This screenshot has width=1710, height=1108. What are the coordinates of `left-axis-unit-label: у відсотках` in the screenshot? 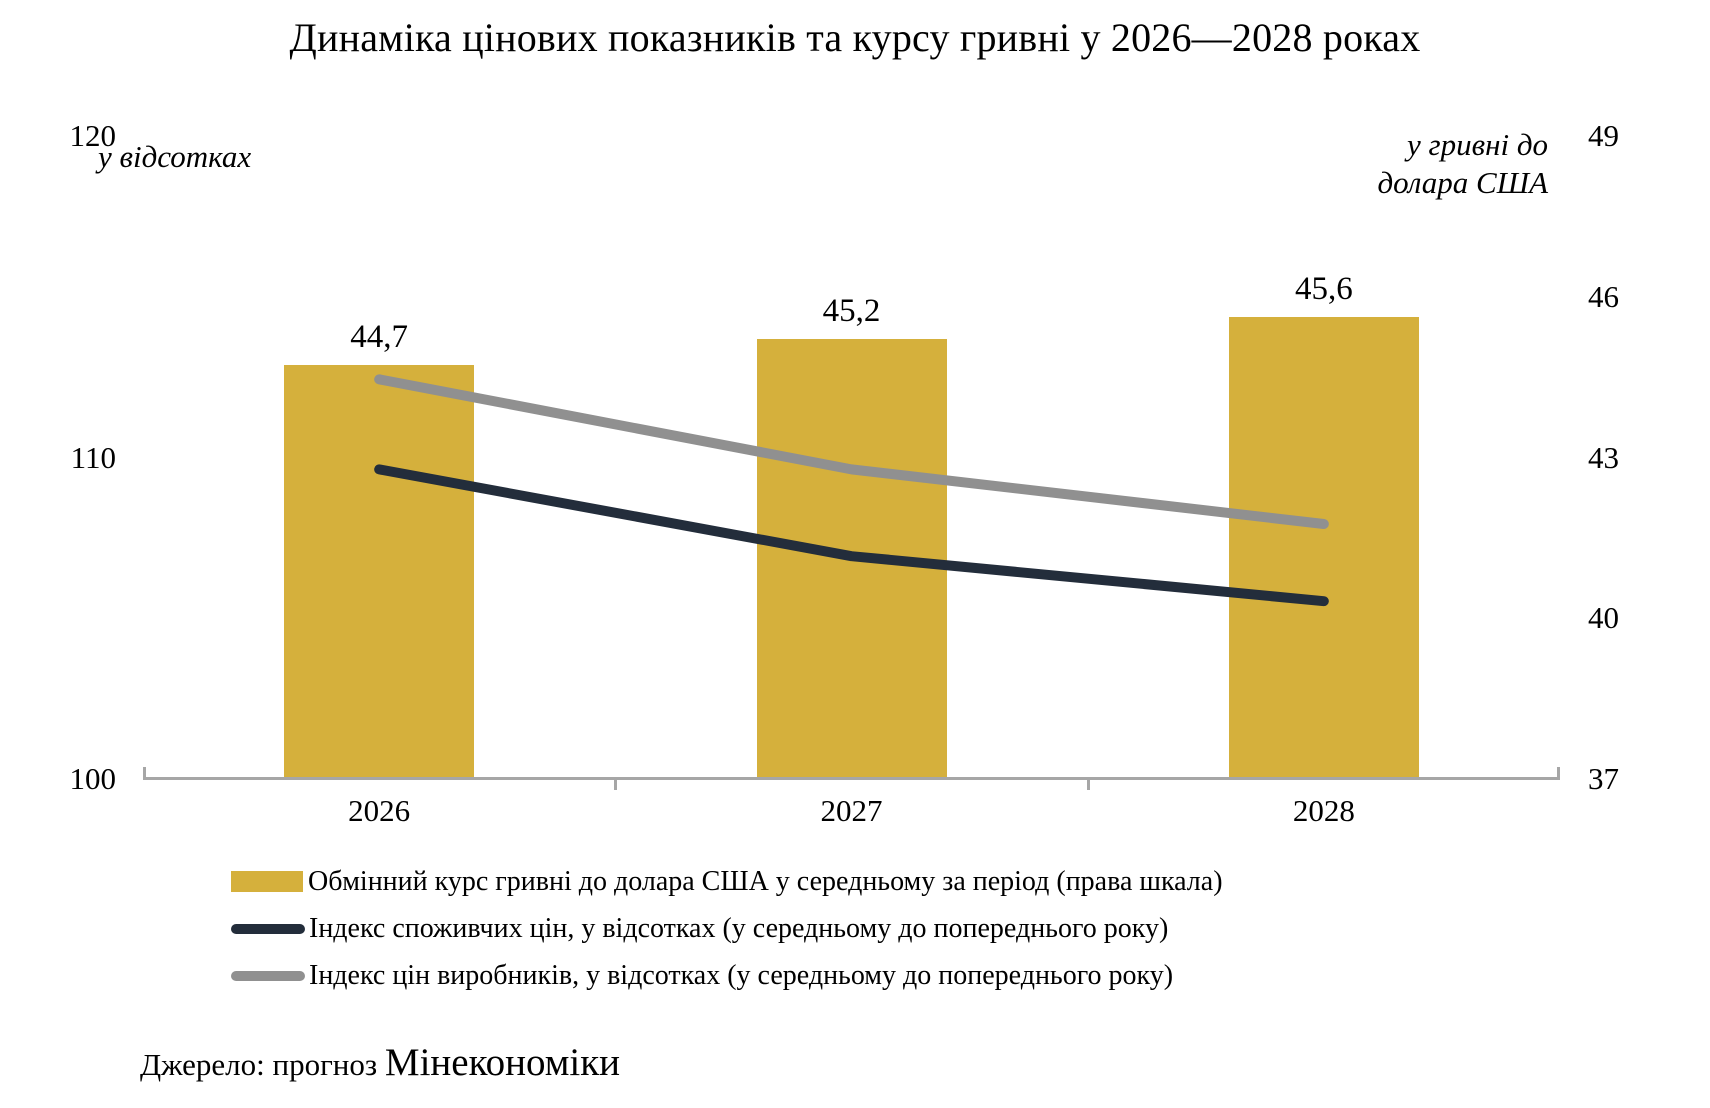 It's located at (175, 156).